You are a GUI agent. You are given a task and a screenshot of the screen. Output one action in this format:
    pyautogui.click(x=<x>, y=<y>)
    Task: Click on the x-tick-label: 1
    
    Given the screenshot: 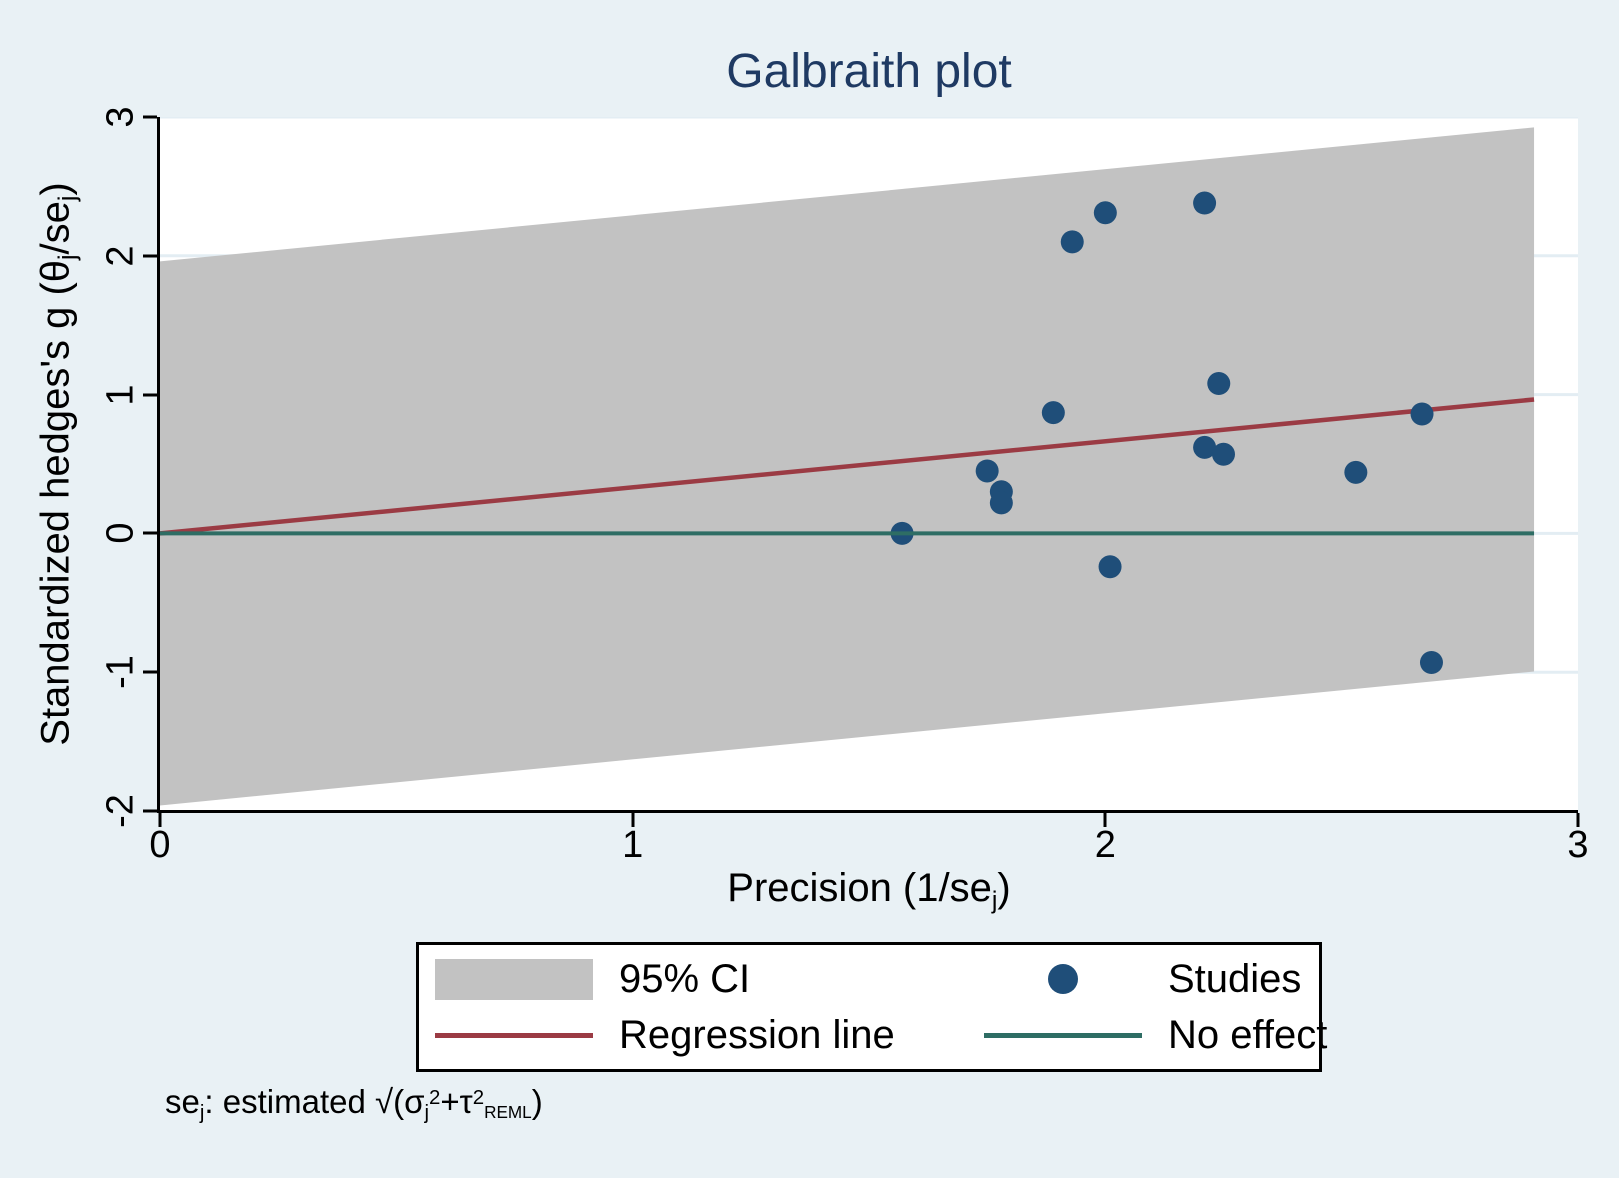 What is the action you would take?
    pyautogui.click(x=633, y=845)
    